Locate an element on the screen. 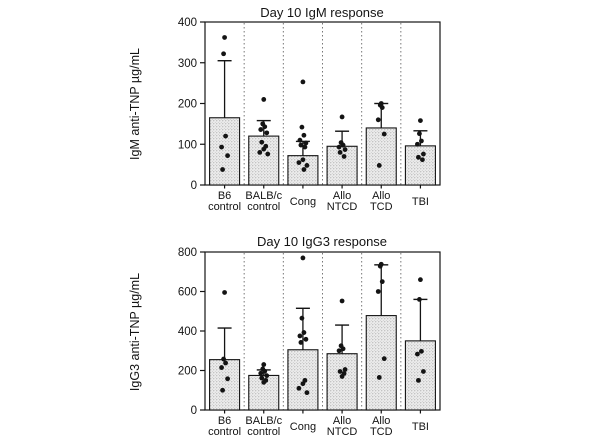 The image size is (600, 447). y-tick-label: 400 is located at coordinates (187, 23).